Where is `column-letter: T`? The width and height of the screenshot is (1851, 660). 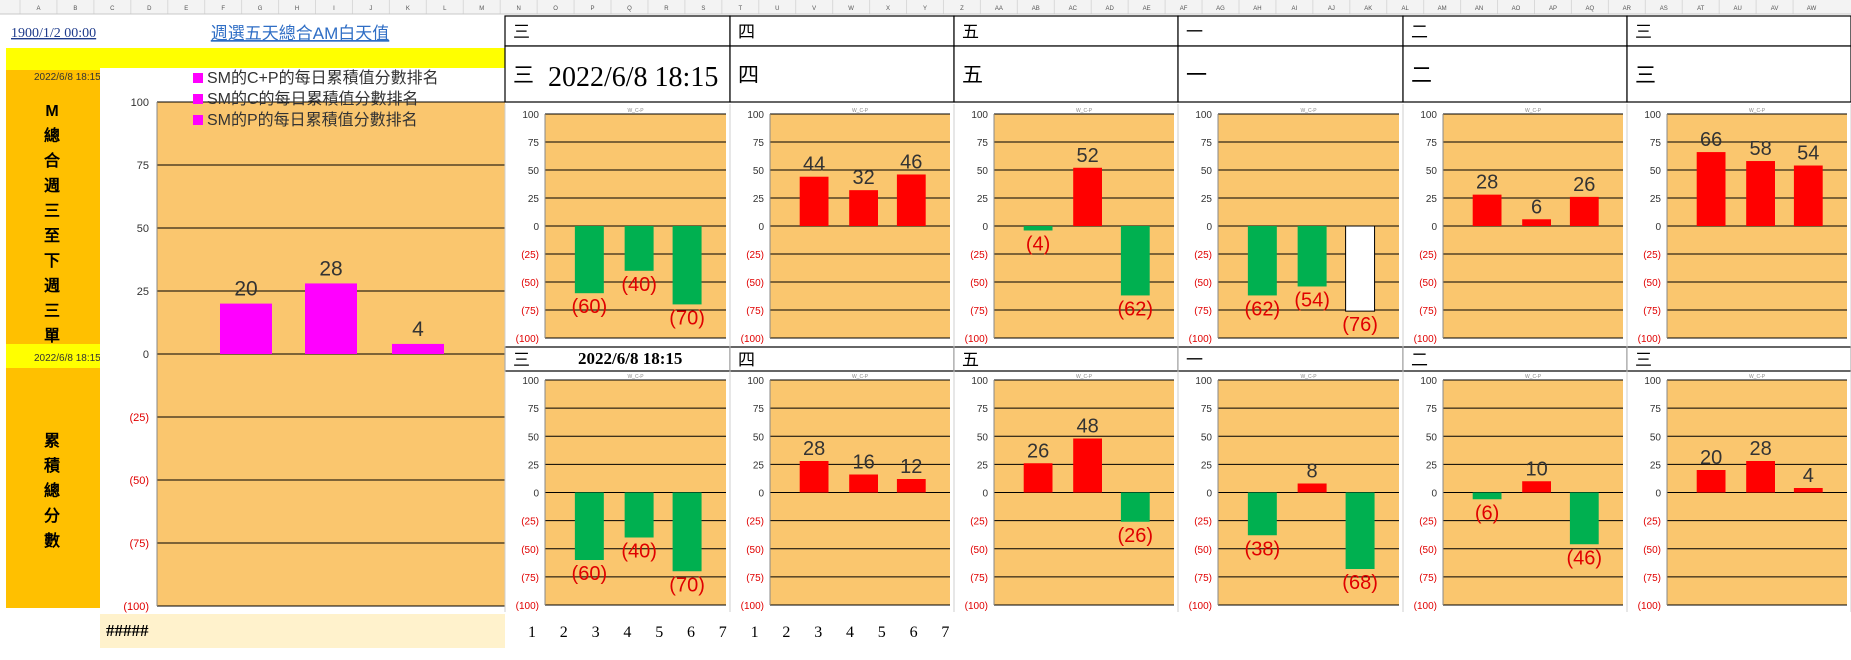 column-letter: T is located at coordinates (740, 9).